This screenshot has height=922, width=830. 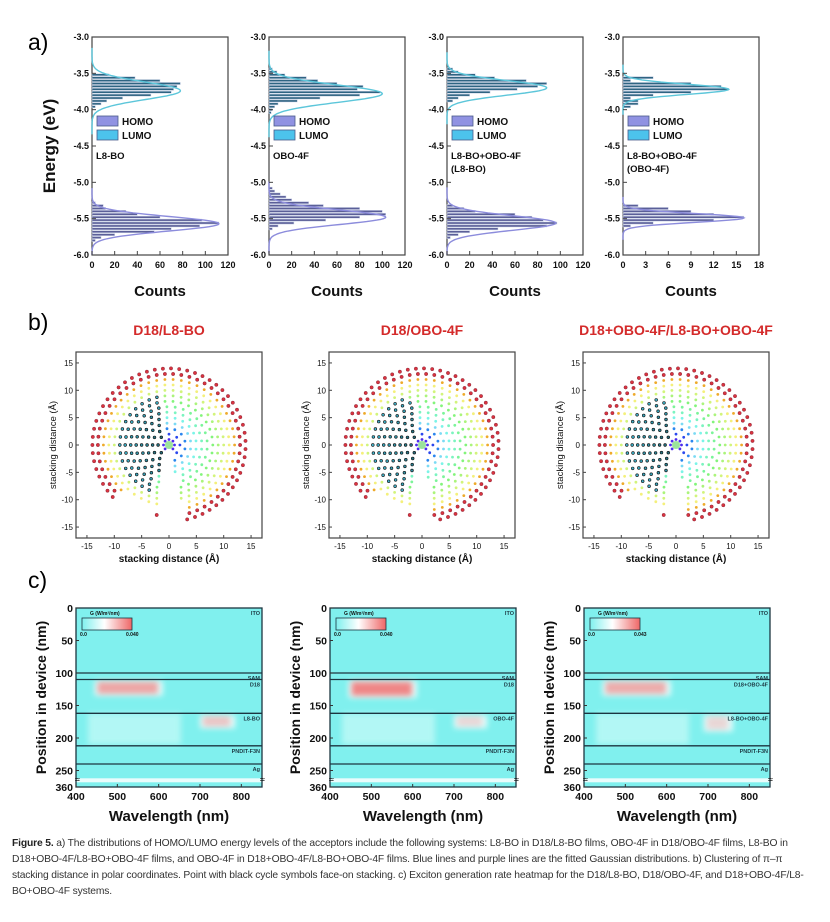 I want to click on gaussian-fit-homo, so click(x=684, y=218).